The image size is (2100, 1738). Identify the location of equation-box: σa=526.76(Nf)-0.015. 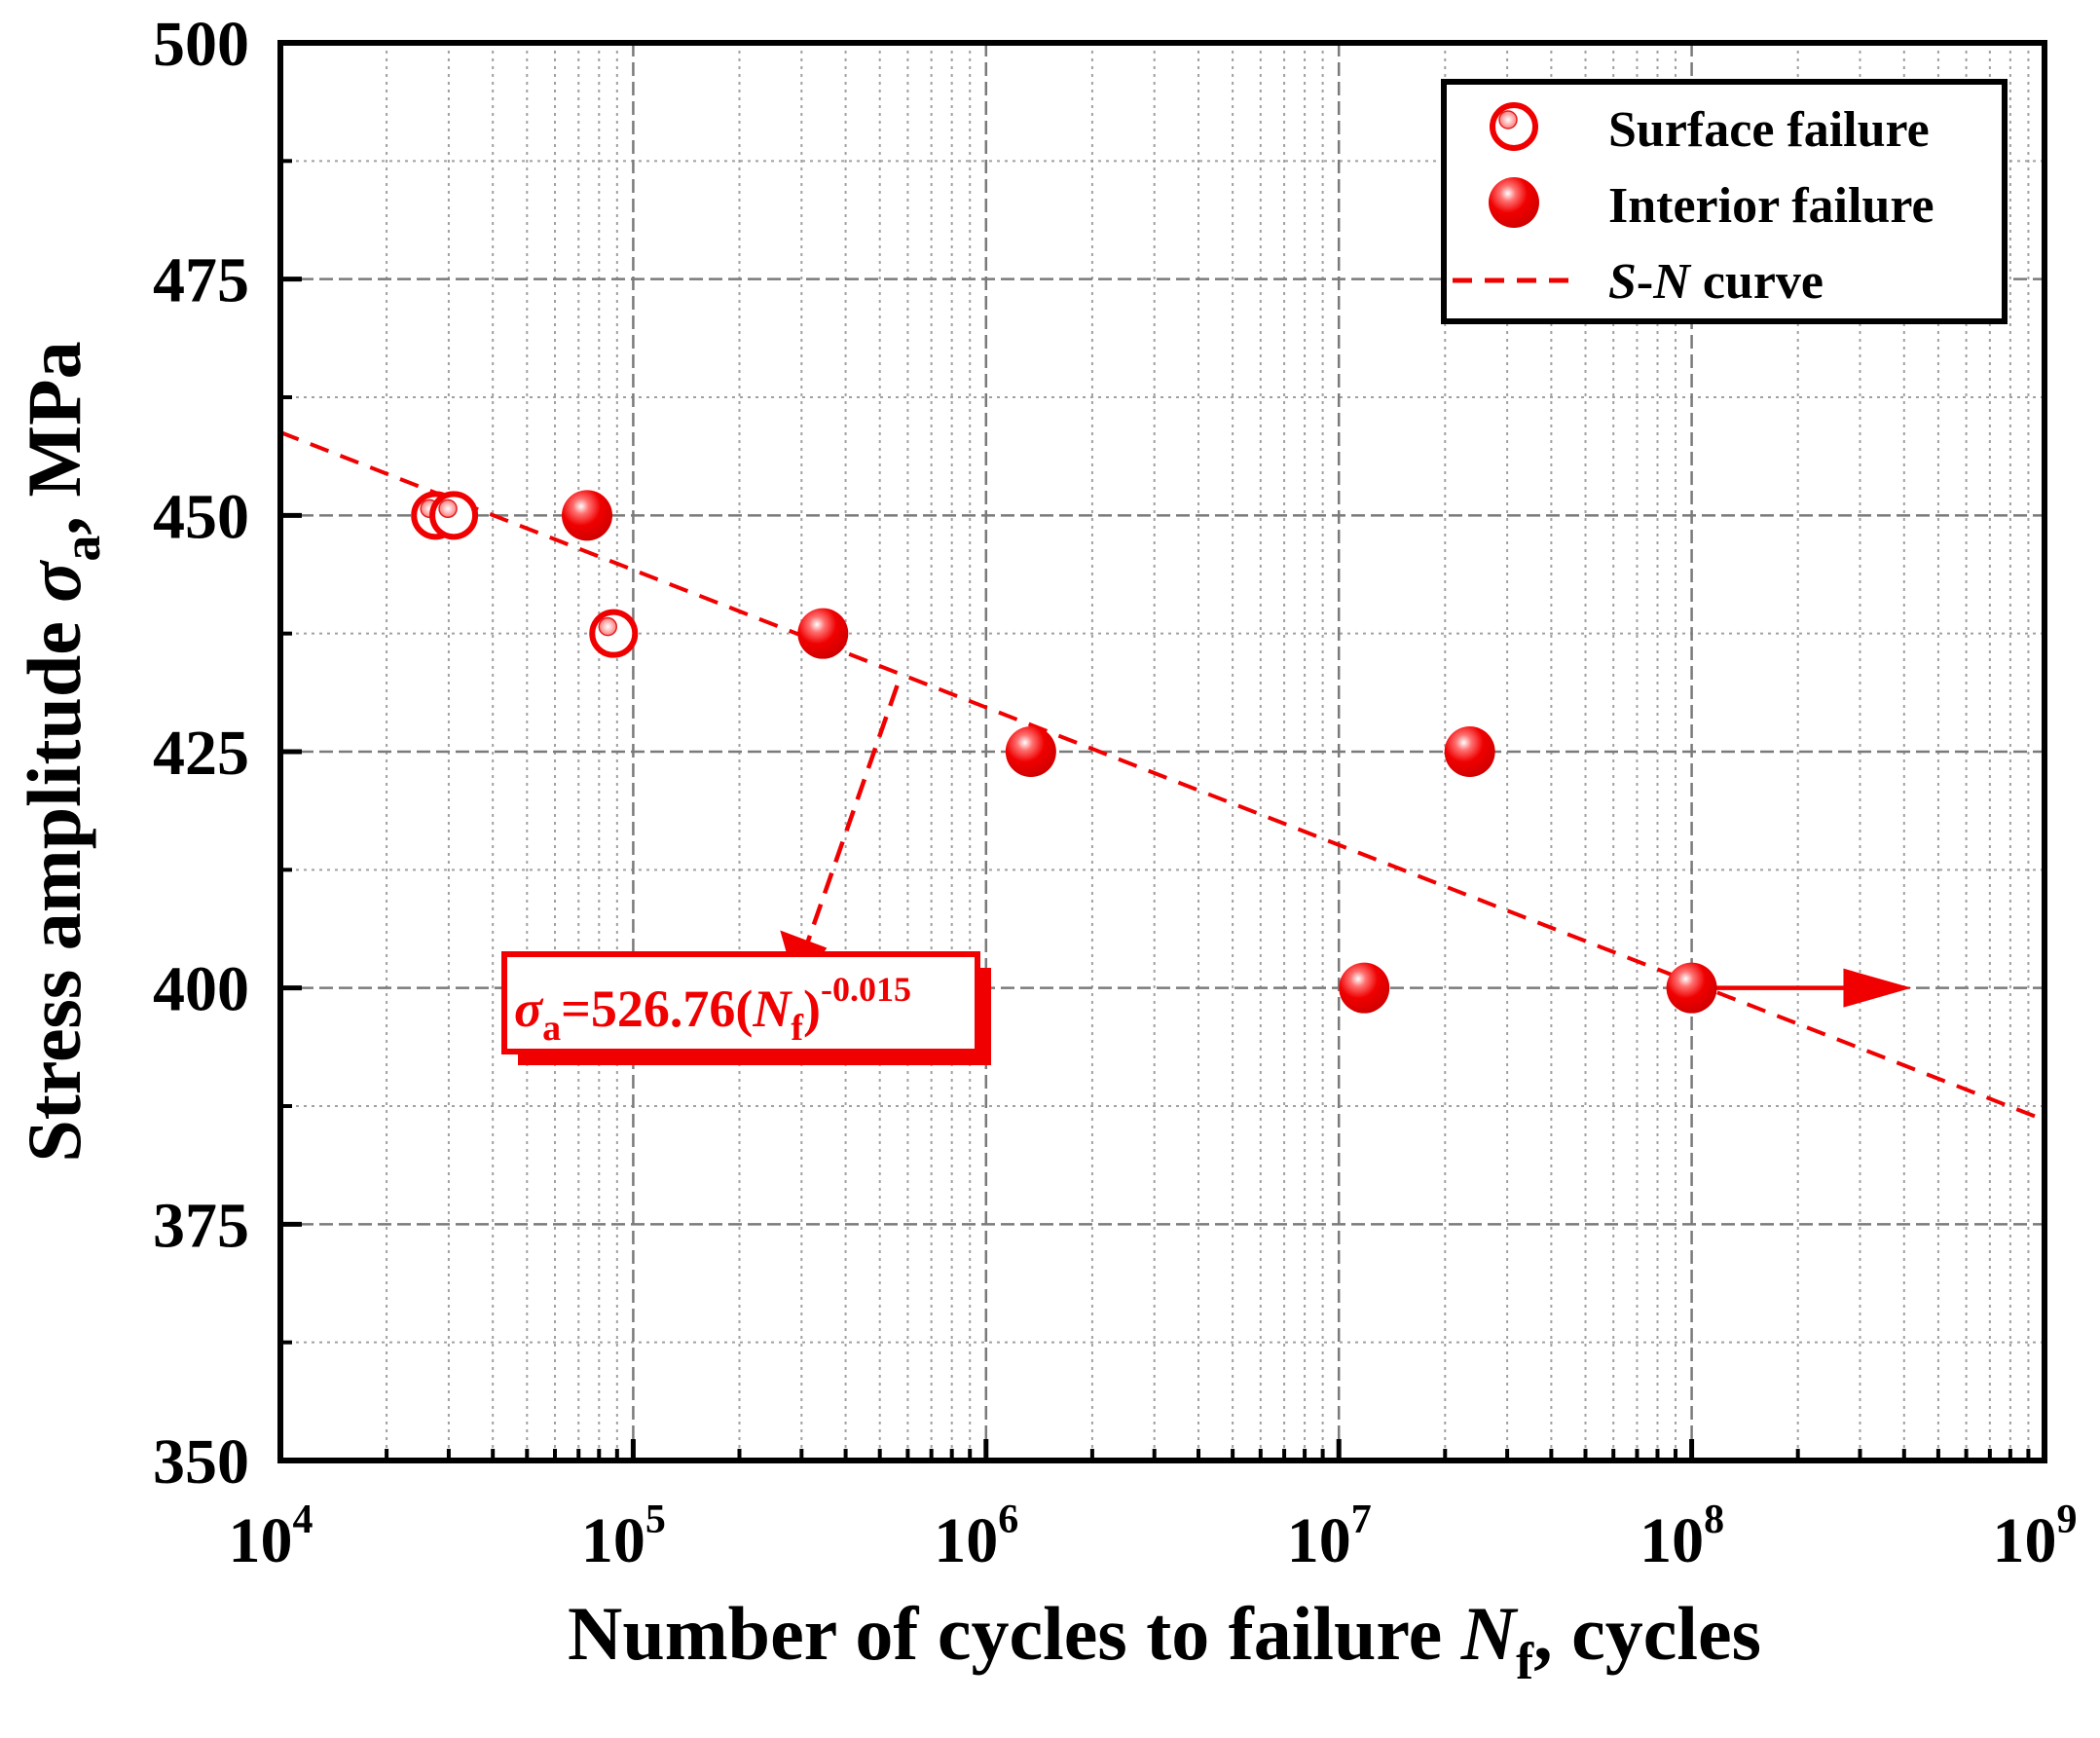
(746, 1008).